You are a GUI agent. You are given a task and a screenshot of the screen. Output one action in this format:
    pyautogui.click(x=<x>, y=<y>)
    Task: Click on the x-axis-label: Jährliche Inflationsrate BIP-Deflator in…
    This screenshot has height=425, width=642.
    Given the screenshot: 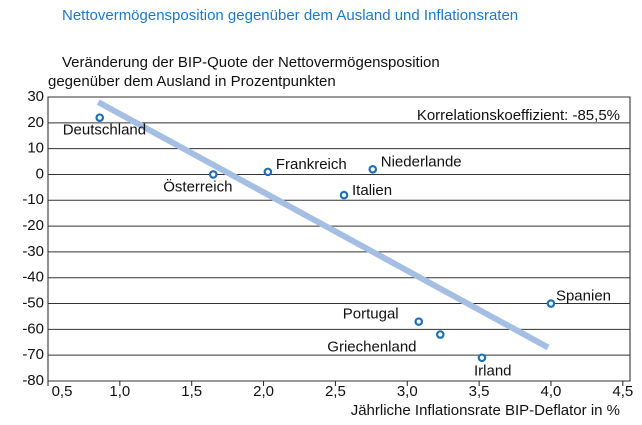 What is the action you would take?
    pyautogui.click(x=485, y=410)
    